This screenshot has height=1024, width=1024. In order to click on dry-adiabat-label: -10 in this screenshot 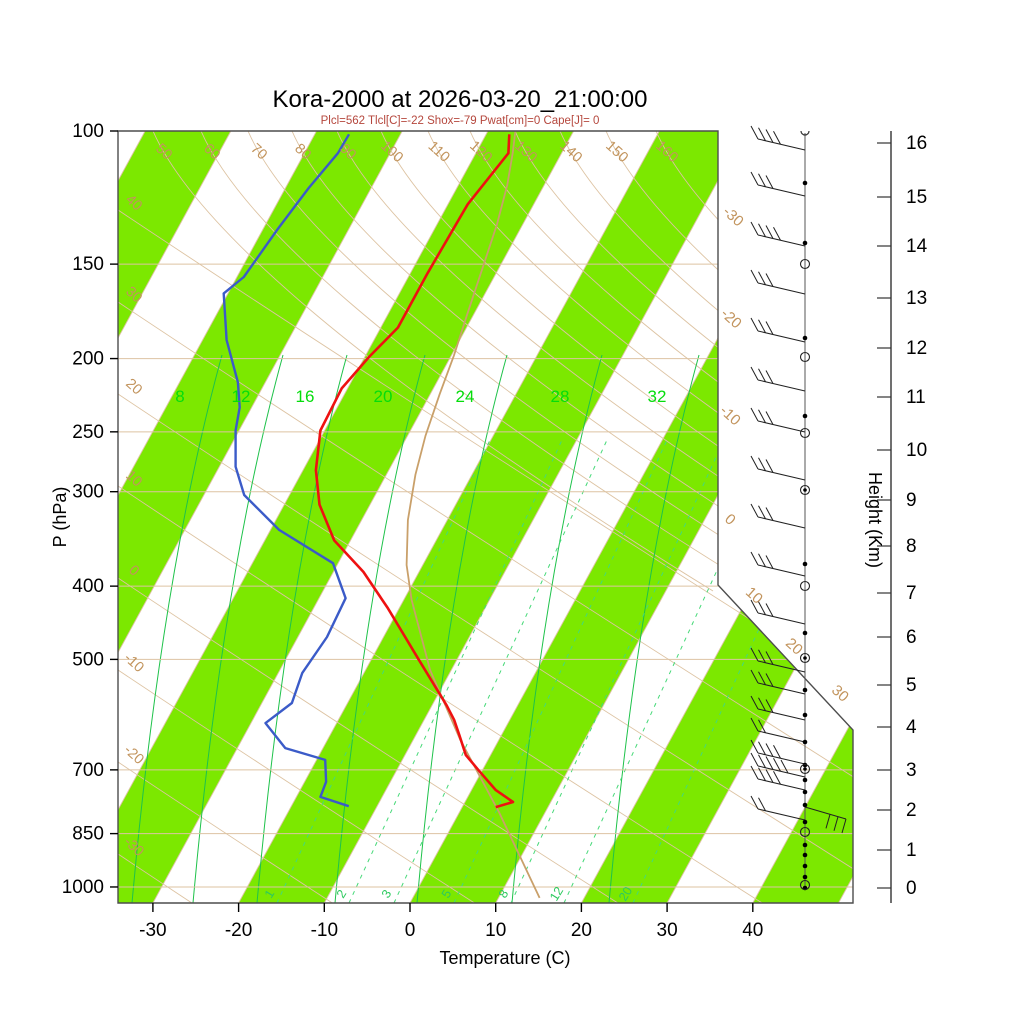, I will do `click(134, 663)`.